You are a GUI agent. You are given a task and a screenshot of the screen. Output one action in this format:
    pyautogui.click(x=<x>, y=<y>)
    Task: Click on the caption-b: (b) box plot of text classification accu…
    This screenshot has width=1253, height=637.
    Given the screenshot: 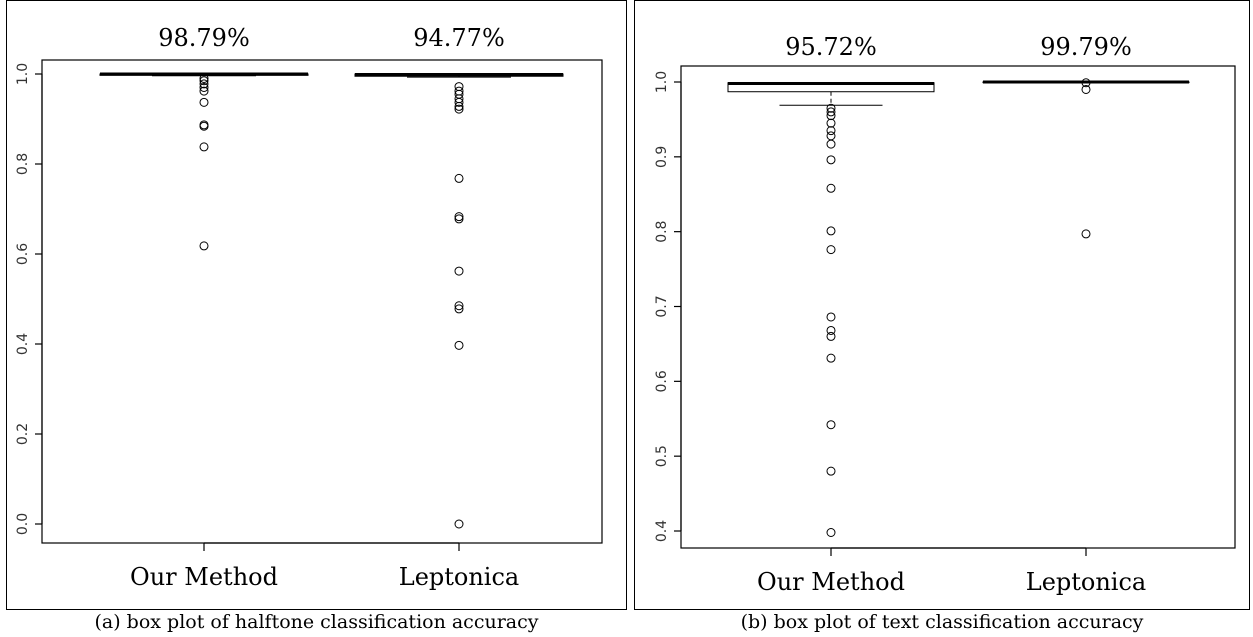 What is the action you would take?
    pyautogui.click(x=942, y=622)
    